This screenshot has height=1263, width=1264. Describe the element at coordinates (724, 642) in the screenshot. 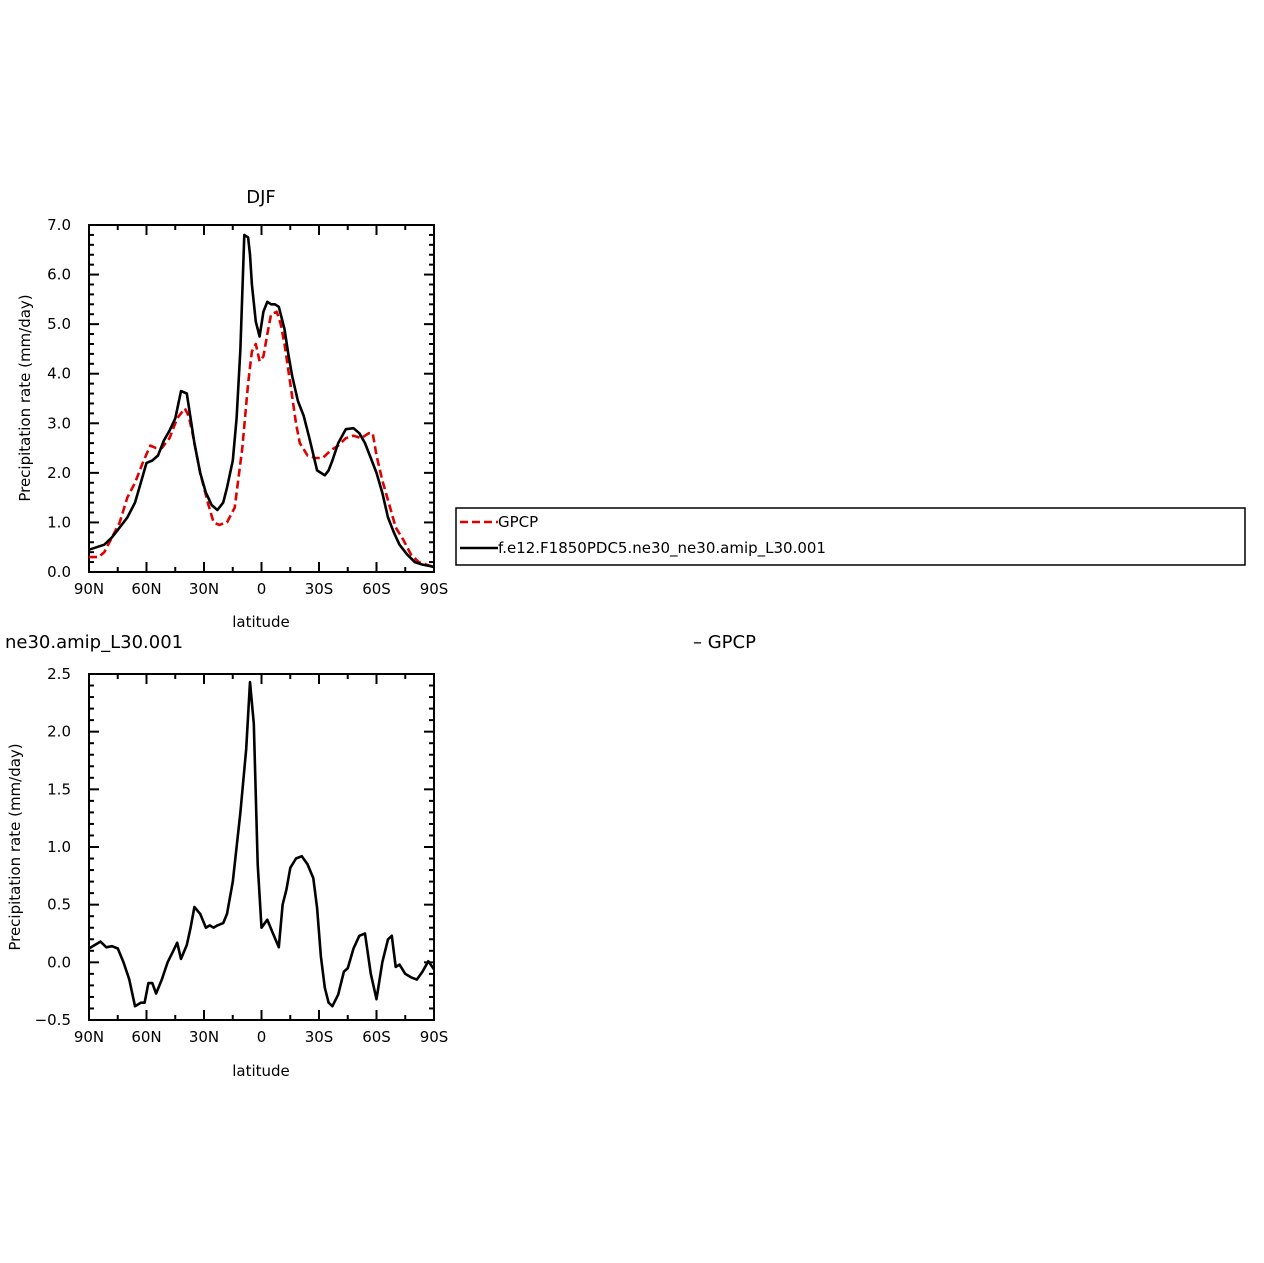

I see `diff-subtitle: – GPCP` at that location.